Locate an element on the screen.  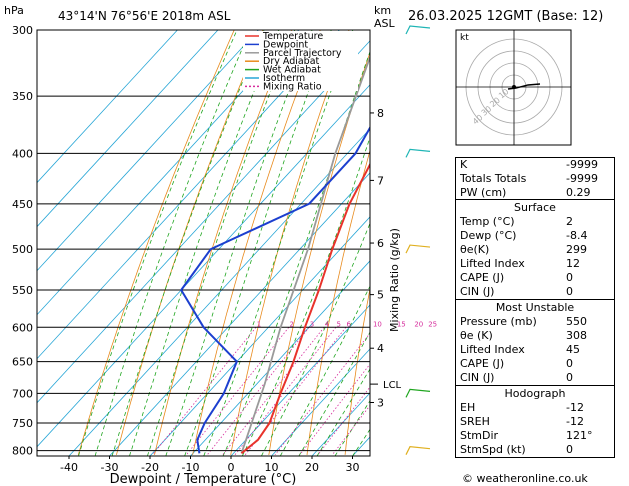
lcl-label: LCL is located at coordinates (392, 385).